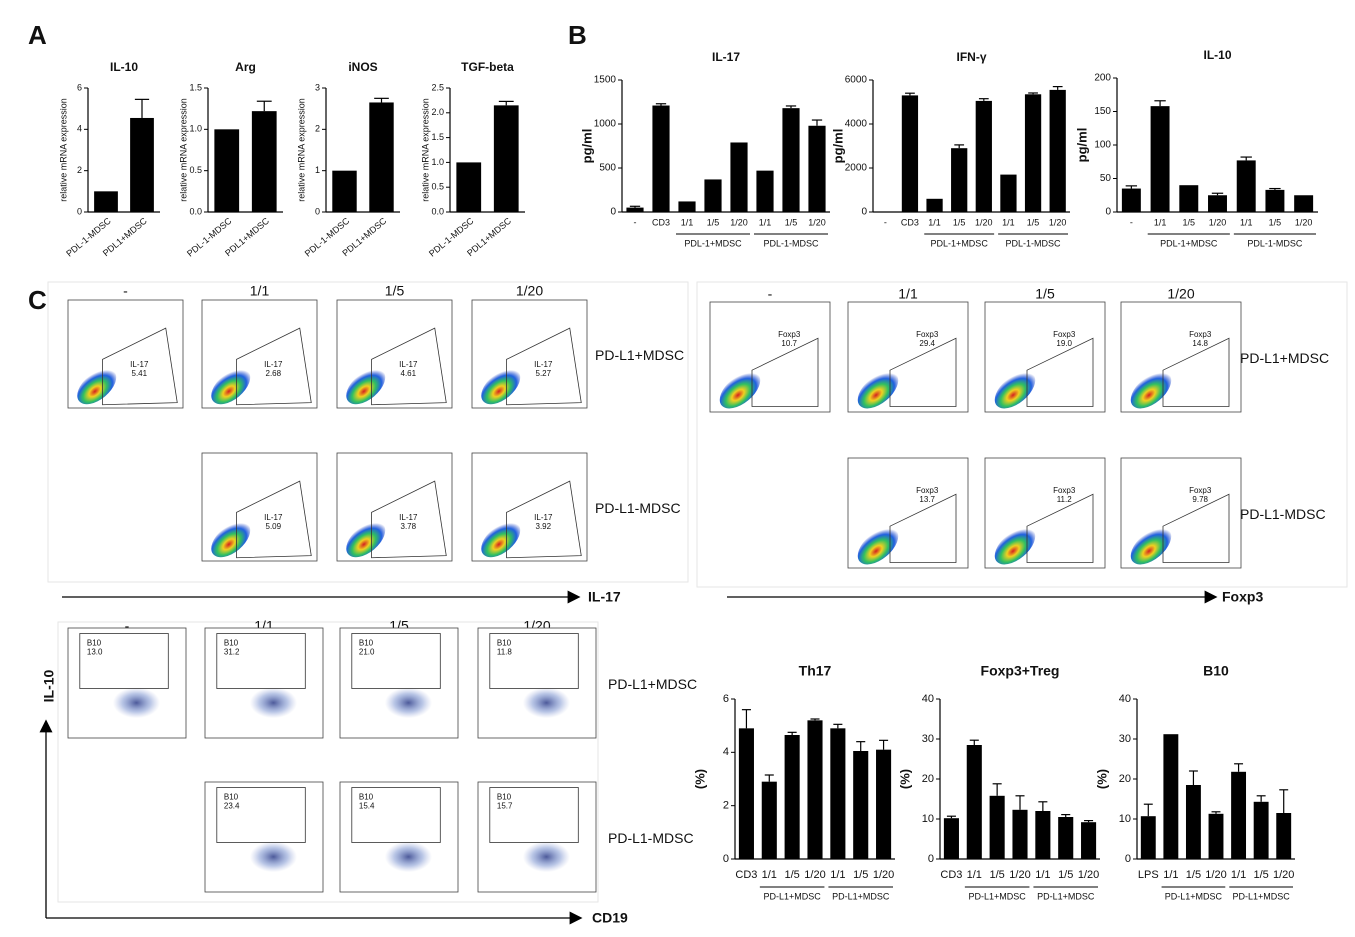  I want to click on x-tick-label: CD3, so click(951, 875).